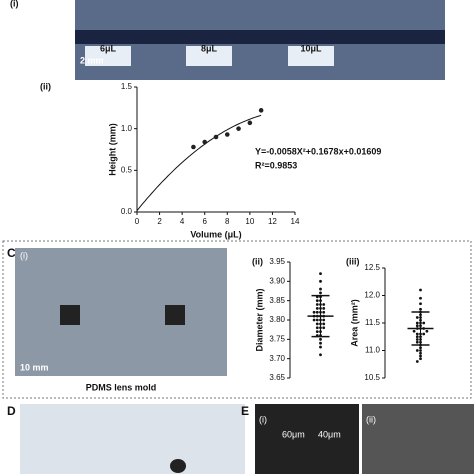  I want to click on y-tick-label: 10.5, so click(372, 377).